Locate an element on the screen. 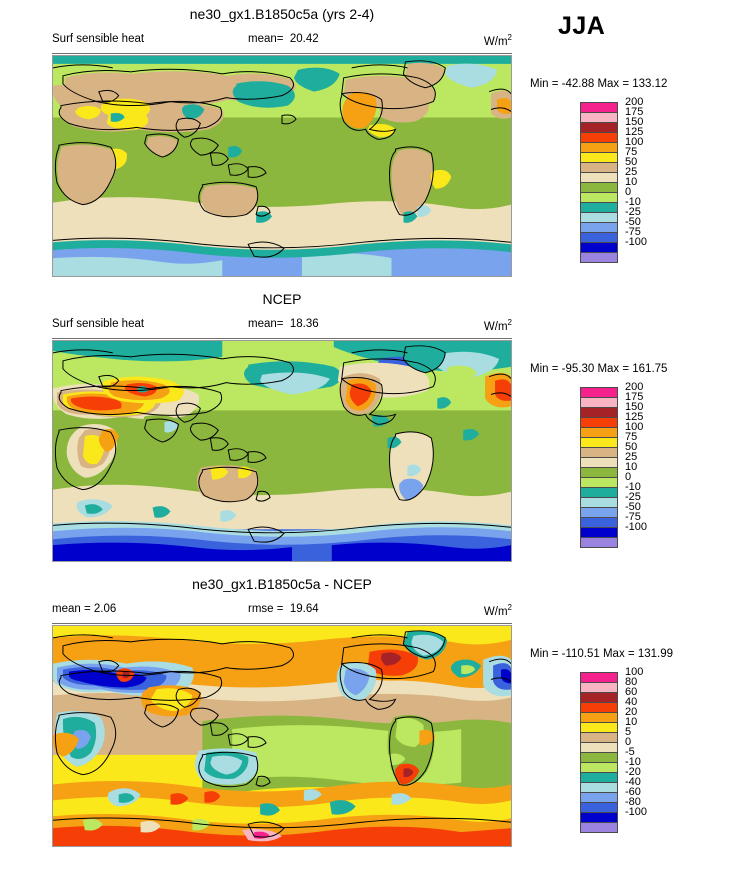 The height and width of the screenshot is (872, 733). panel-mean-label: mean= 20.42 is located at coordinates (283, 39).